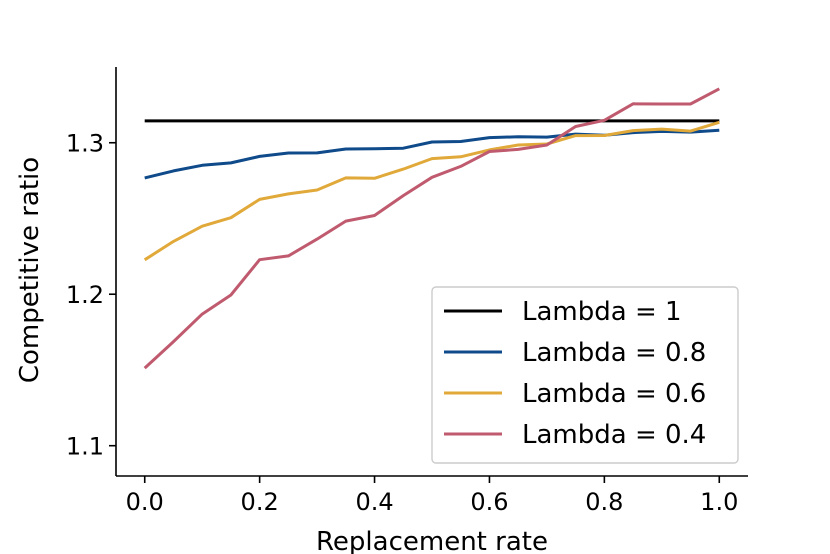 The width and height of the screenshot is (830, 554). Describe the element at coordinates (260, 502) in the screenshot. I see `x-tick-label: 0.2` at that location.